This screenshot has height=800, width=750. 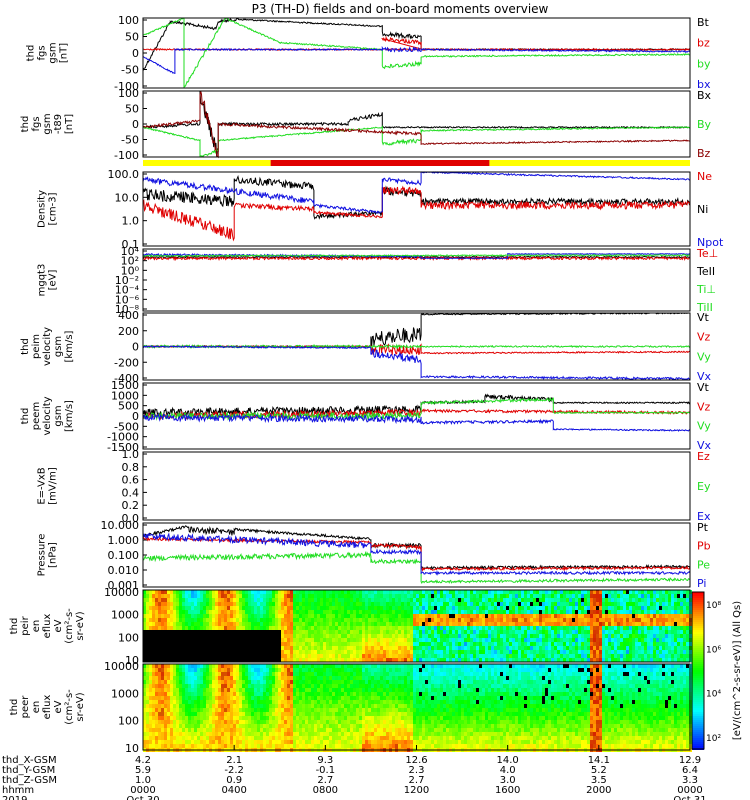 What do you see at coordinates (47, 626) in the screenshot?
I see `panel-ion-eflux-ylabel: thd peir en eflux eV (cm²-s-sr-eV)` at bounding box center [47, 626].